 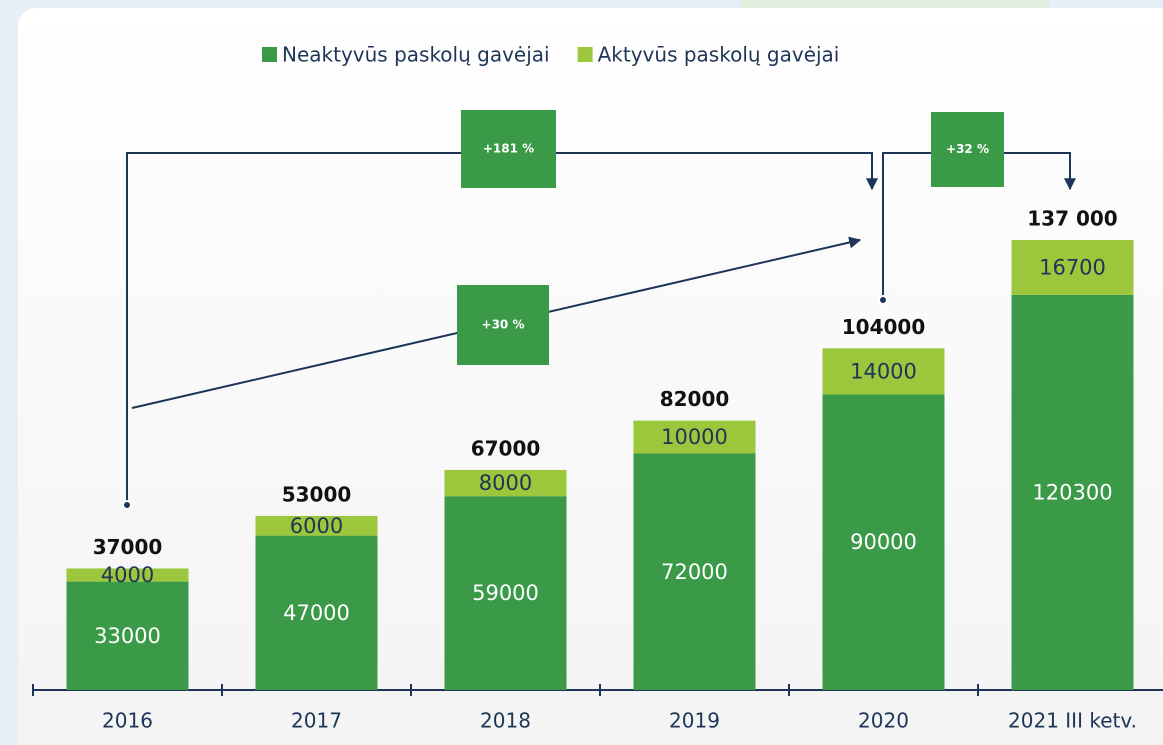 What do you see at coordinates (416, 55) in the screenshot?
I see `legend-label: Neaktyvūs paskolų gavėjai` at bounding box center [416, 55].